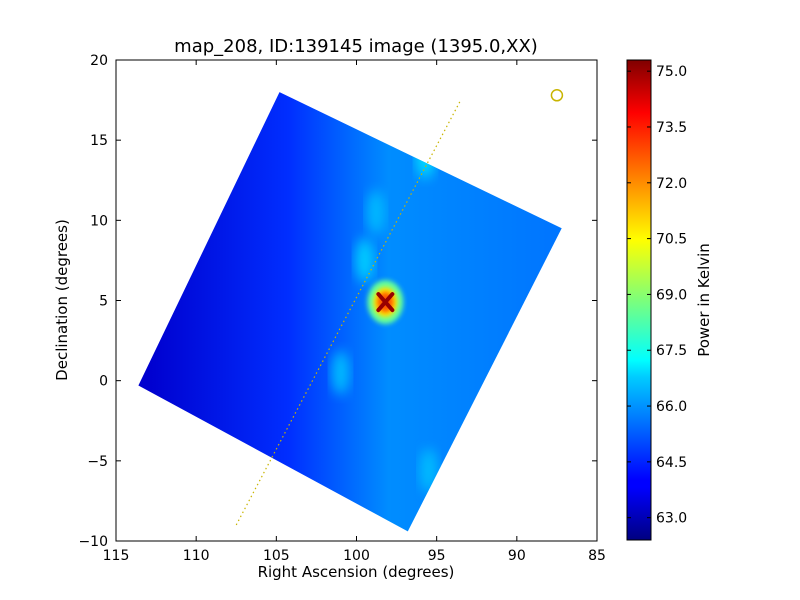  I want to click on y-tick-label: 10, so click(99, 221).